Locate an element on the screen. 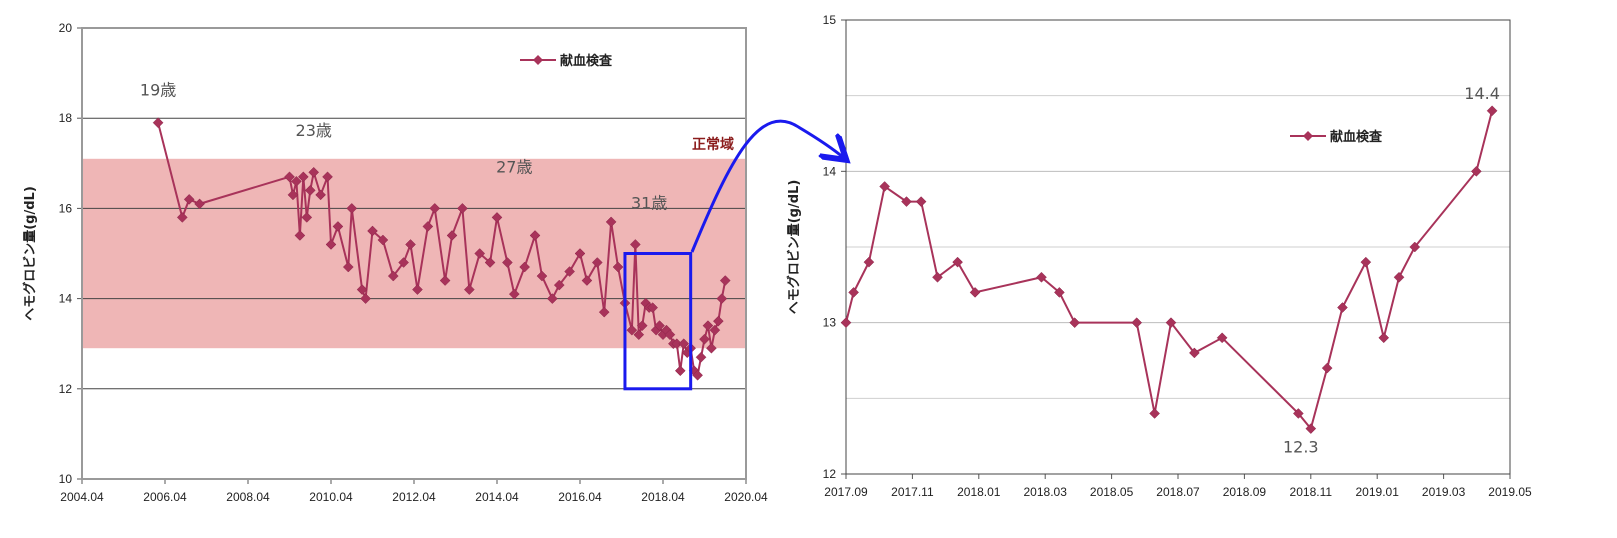  legend-marker is located at coordinates (538, 60).